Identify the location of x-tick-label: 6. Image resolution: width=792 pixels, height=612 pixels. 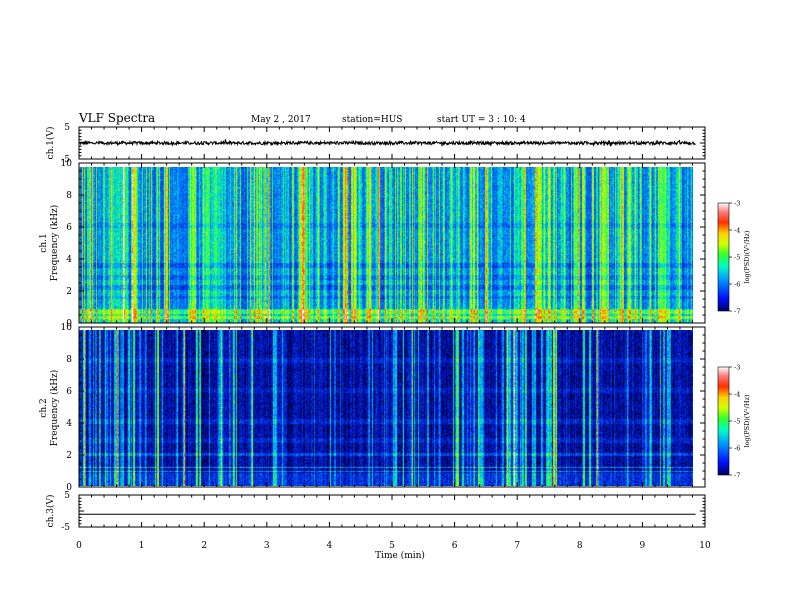
(455, 546).